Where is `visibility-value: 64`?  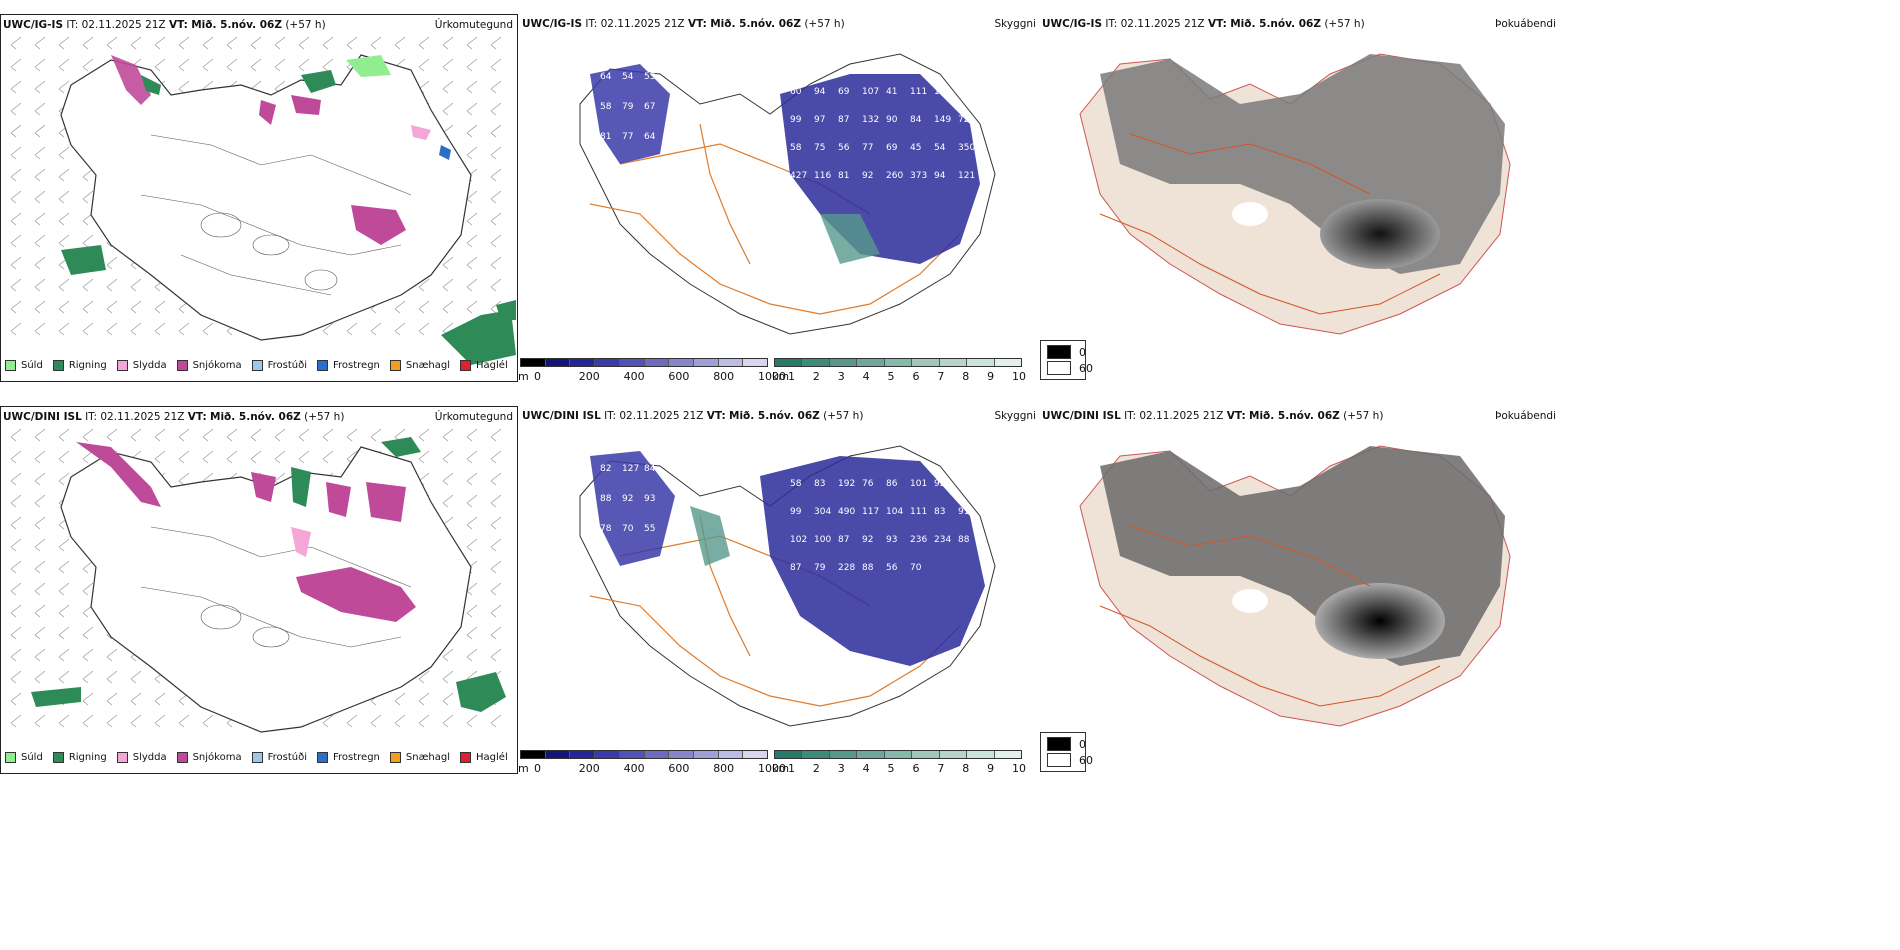
visibility-value: 64 is located at coordinates (650, 137).